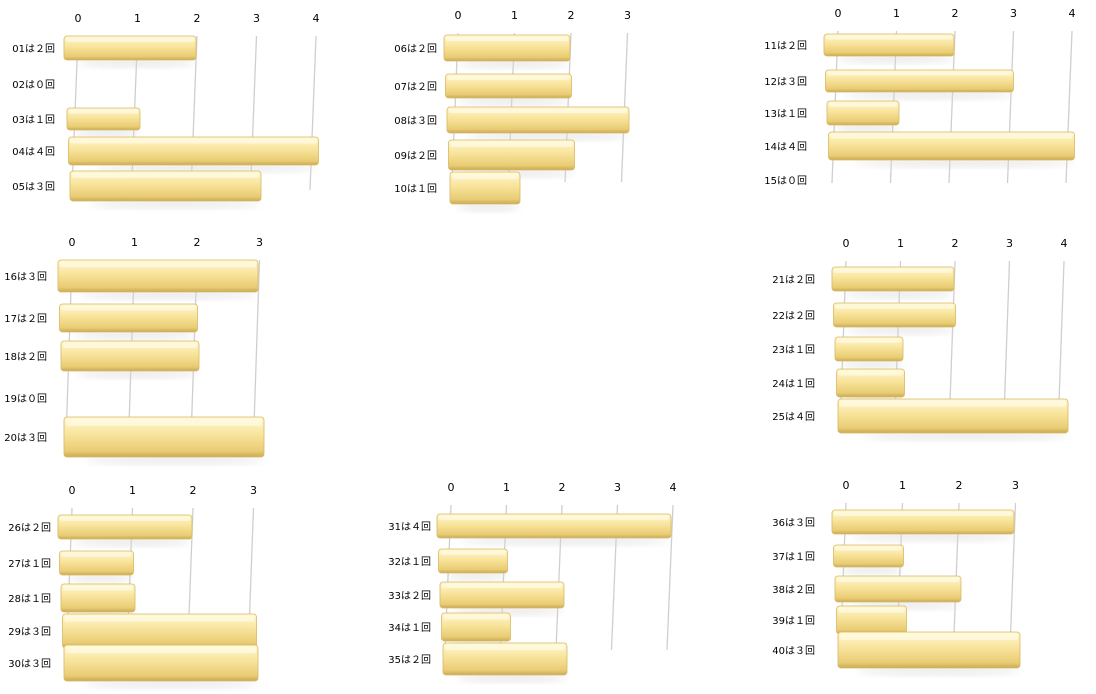 This screenshot has width=1096, height=694. Describe the element at coordinates (33, 152) in the screenshot. I see `category-label: 04は４回` at that location.